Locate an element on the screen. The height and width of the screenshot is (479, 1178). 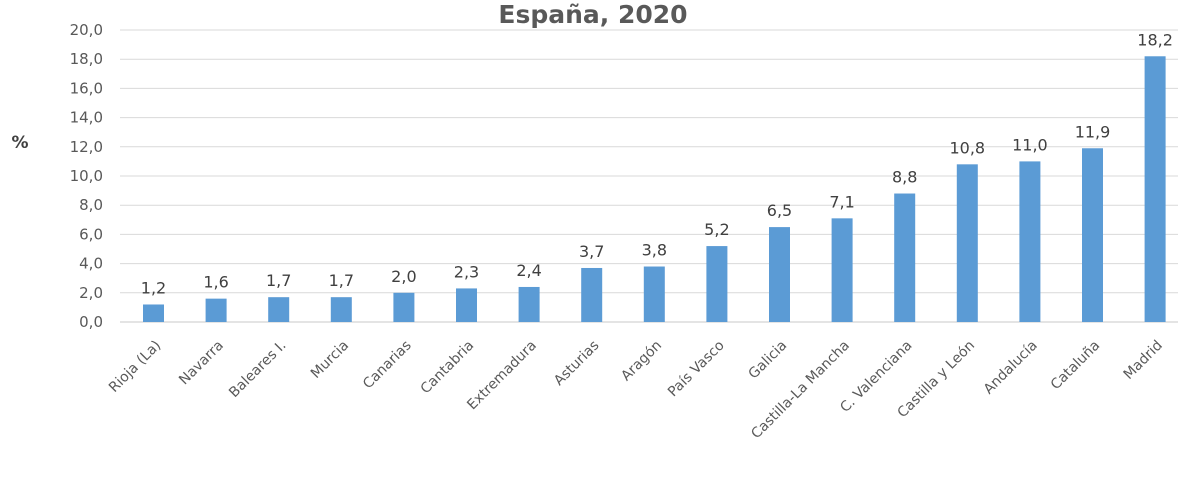
x-tick-label: Andalucía is located at coordinates (1011, 368).